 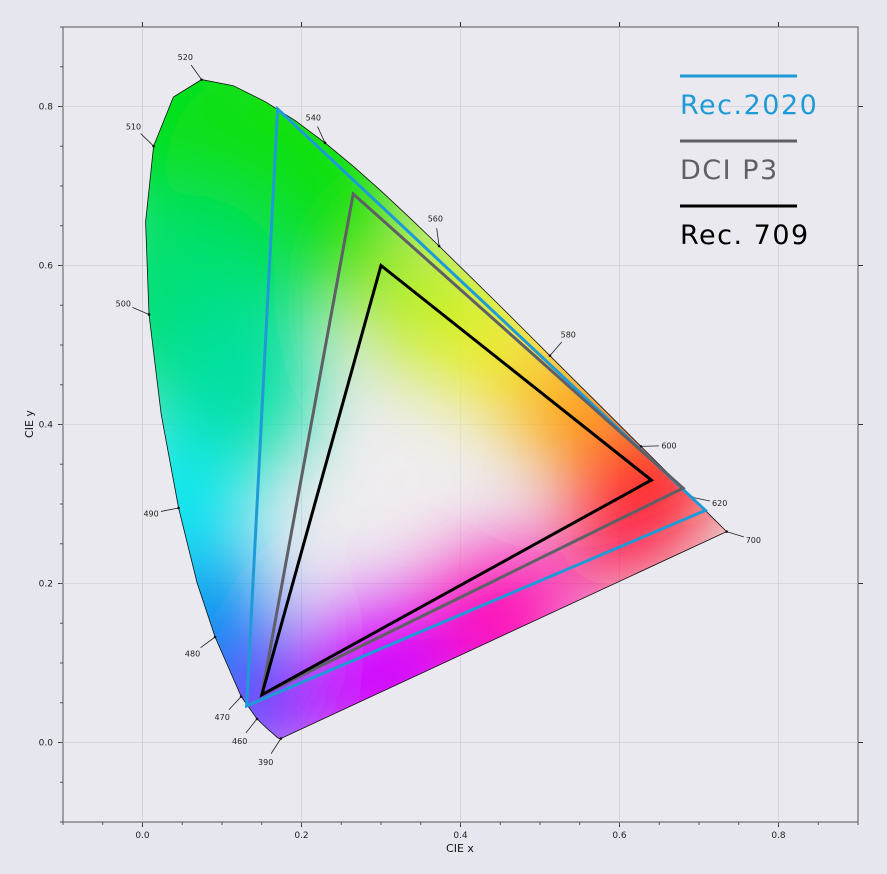 I want to click on legend-item: Rec.2020, so click(x=749, y=97).